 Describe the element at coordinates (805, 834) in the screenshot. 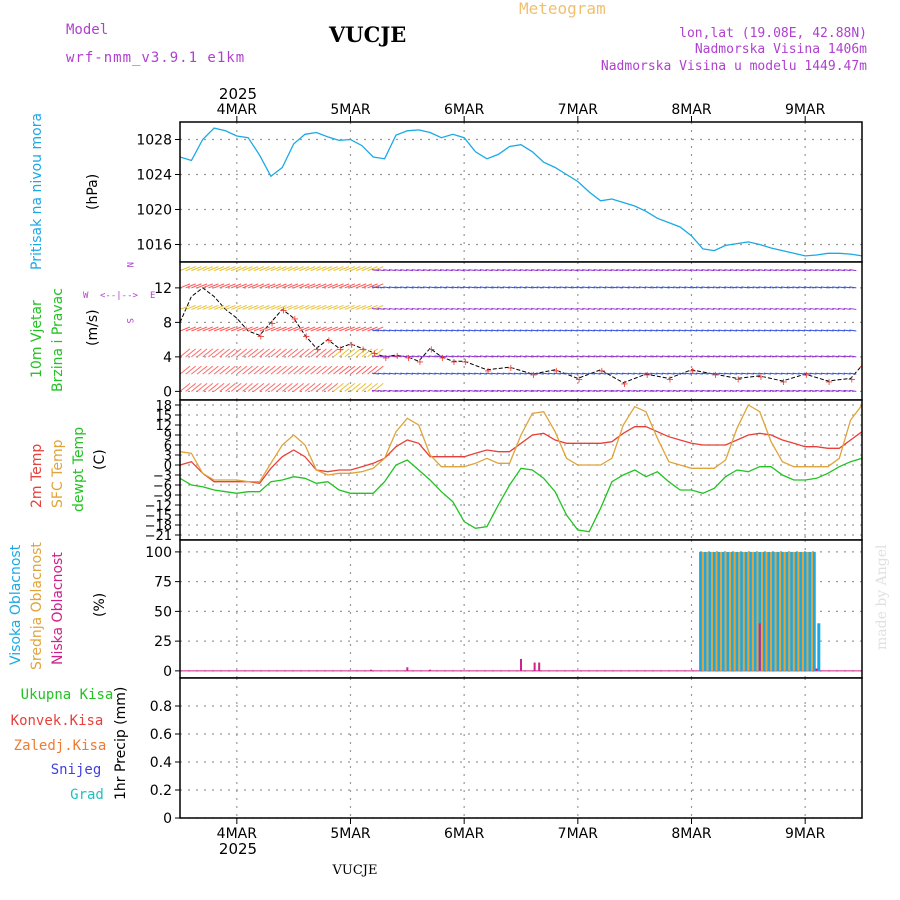

I see `xtick-label-bottom-5: 9MAR` at that location.